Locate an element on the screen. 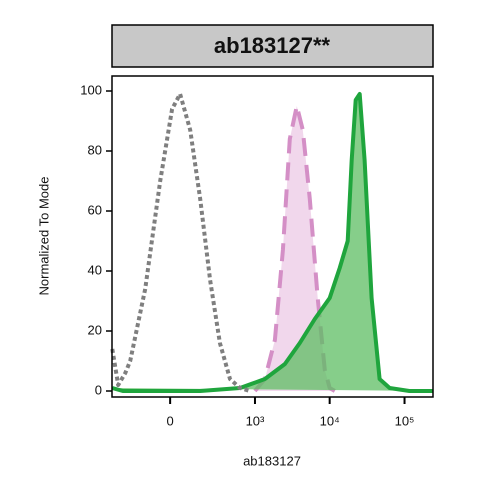 The width and height of the screenshot is (490, 490). x-tick-label: 10⁴ is located at coordinates (330, 420).